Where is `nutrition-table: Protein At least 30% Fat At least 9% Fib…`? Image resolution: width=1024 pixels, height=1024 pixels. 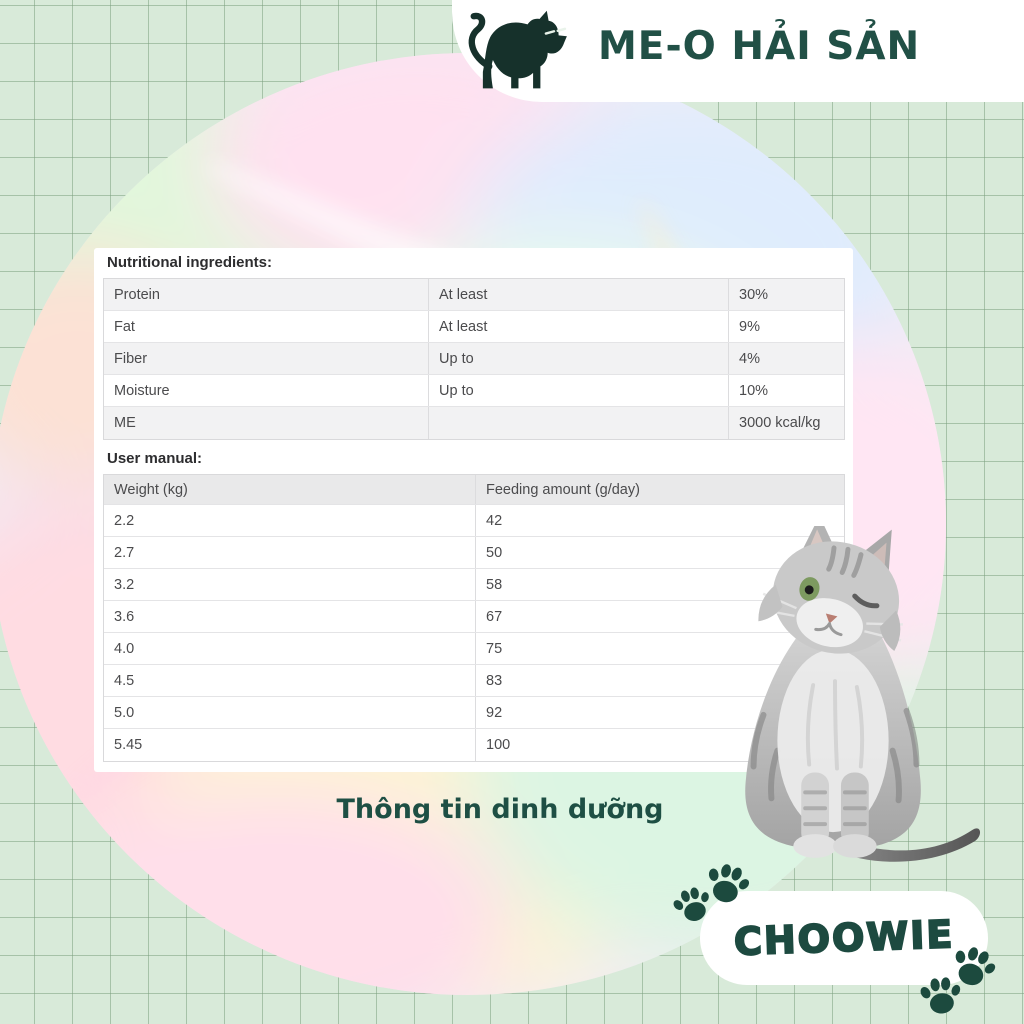 nutrition-table: Protein At least 30% Fat At least 9% Fib… is located at coordinates (474, 359).